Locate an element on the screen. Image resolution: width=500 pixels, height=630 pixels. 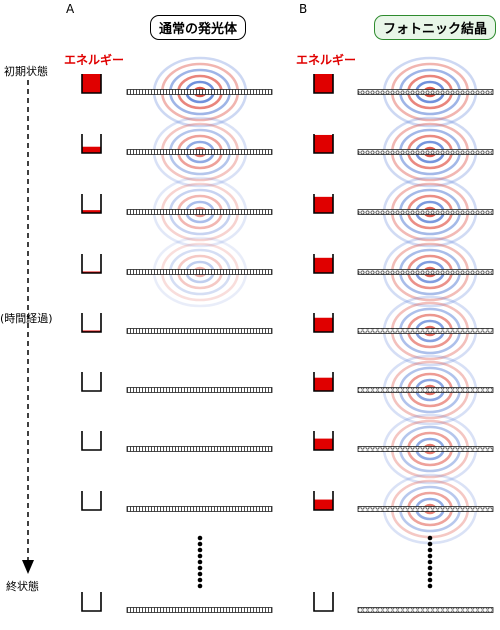
panel-b-title: フォトニック結晶 is located at coordinates (435, 27).